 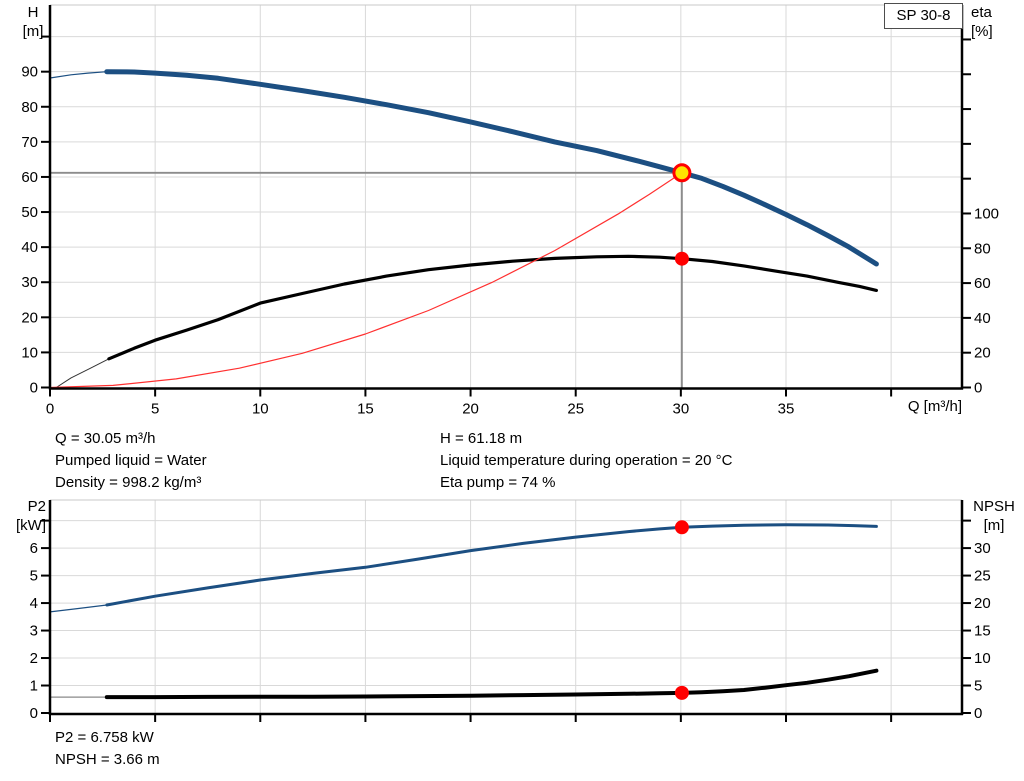 What do you see at coordinates (23, 516) in the screenshot?
I see `p2-axis-title: P2 [kW]` at bounding box center [23, 516].